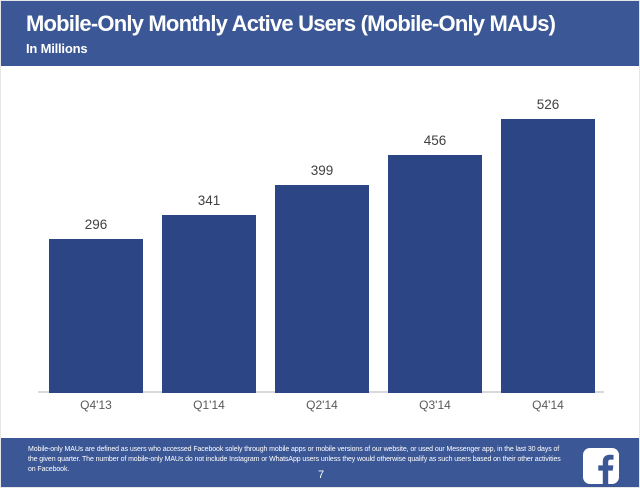 This screenshot has height=488, width=640. What do you see at coordinates (435, 140) in the screenshot?
I see `bar-value-label: 456` at bounding box center [435, 140].